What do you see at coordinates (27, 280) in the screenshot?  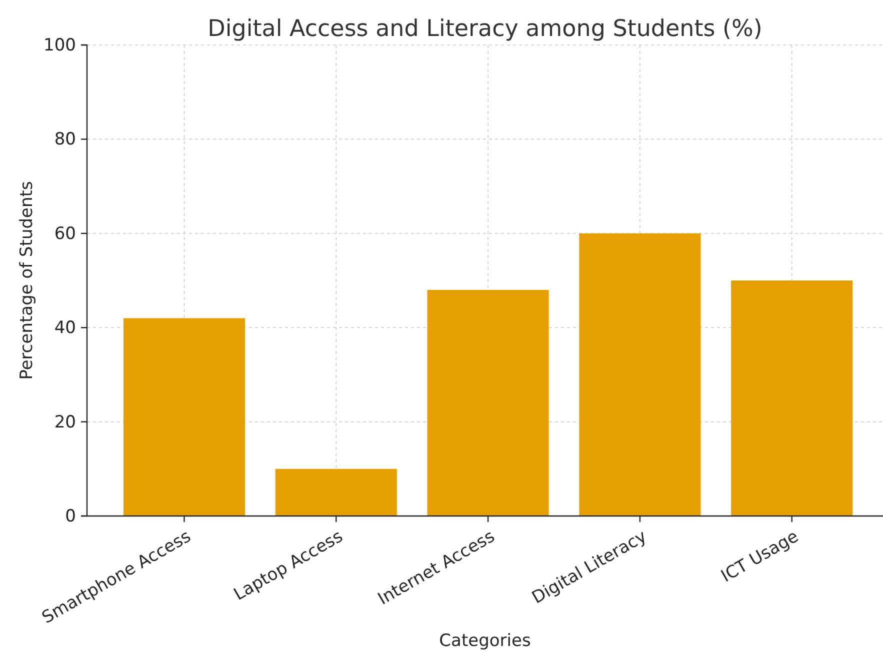 I see `y-axis-title: Percentage of Students` at bounding box center [27, 280].